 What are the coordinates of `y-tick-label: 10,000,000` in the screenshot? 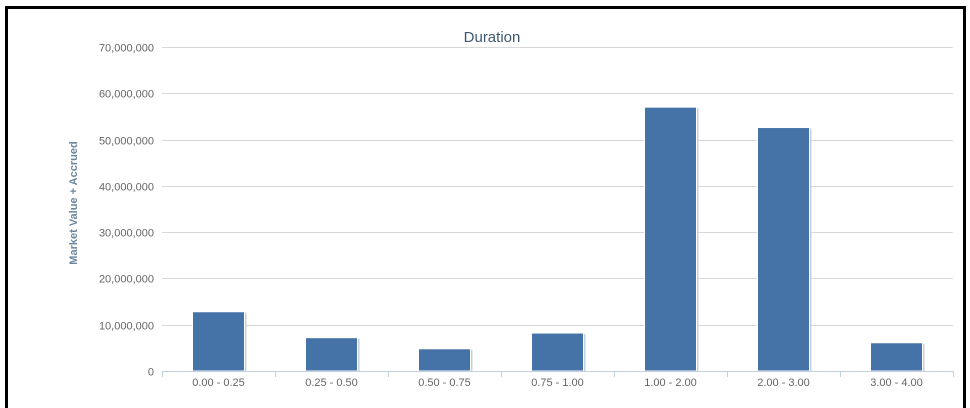 It's located at (126, 327).